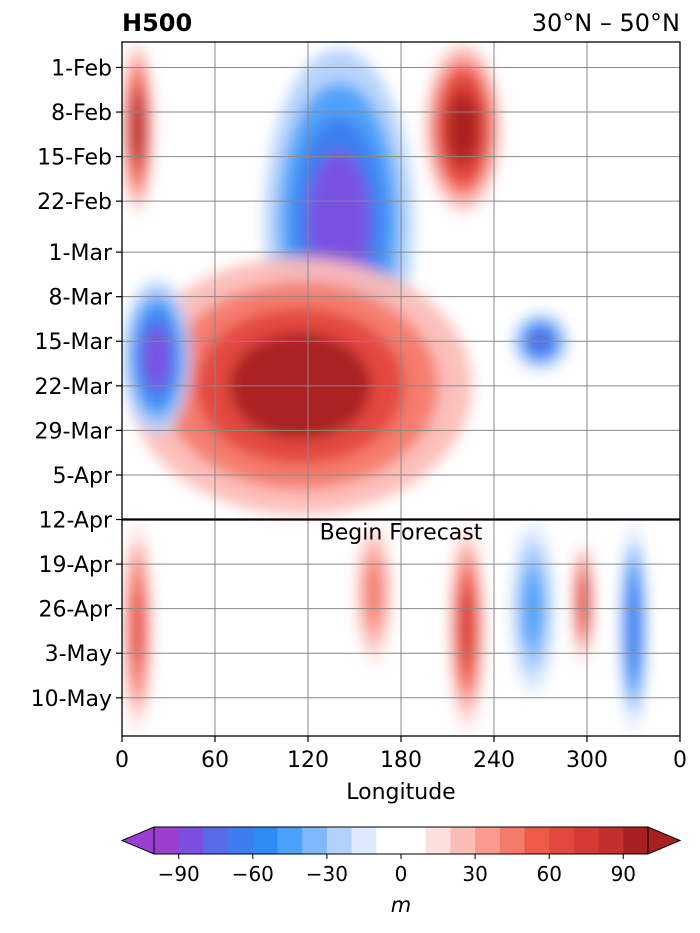 This screenshot has width=700, height=933. What do you see at coordinates (401, 533) in the screenshot?
I see `forecast-annotation: Begin Forecast` at bounding box center [401, 533].